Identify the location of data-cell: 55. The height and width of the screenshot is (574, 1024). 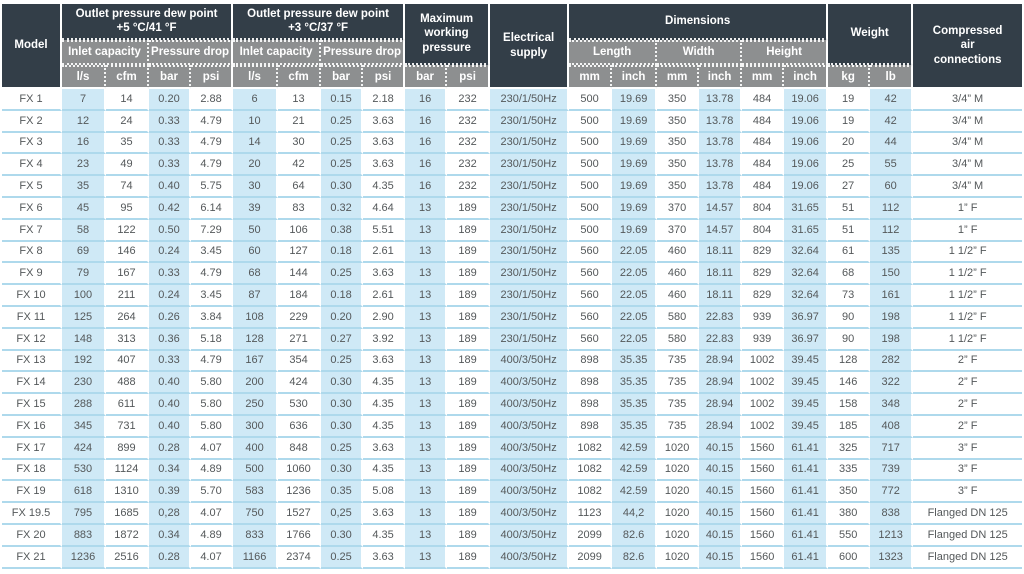
(892, 165).